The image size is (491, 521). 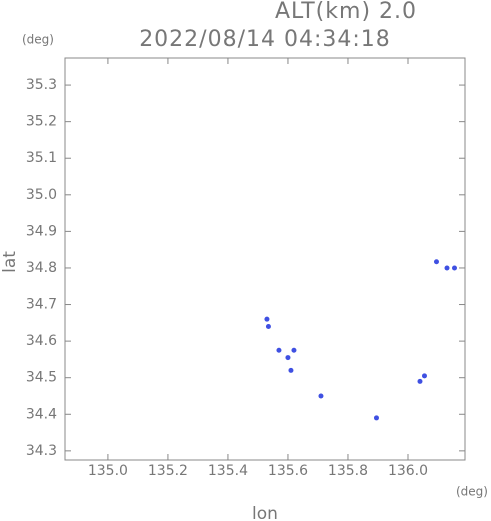 What do you see at coordinates (408, 471) in the screenshot?
I see `x-tick-label: 136.0` at bounding box center [408, 471].